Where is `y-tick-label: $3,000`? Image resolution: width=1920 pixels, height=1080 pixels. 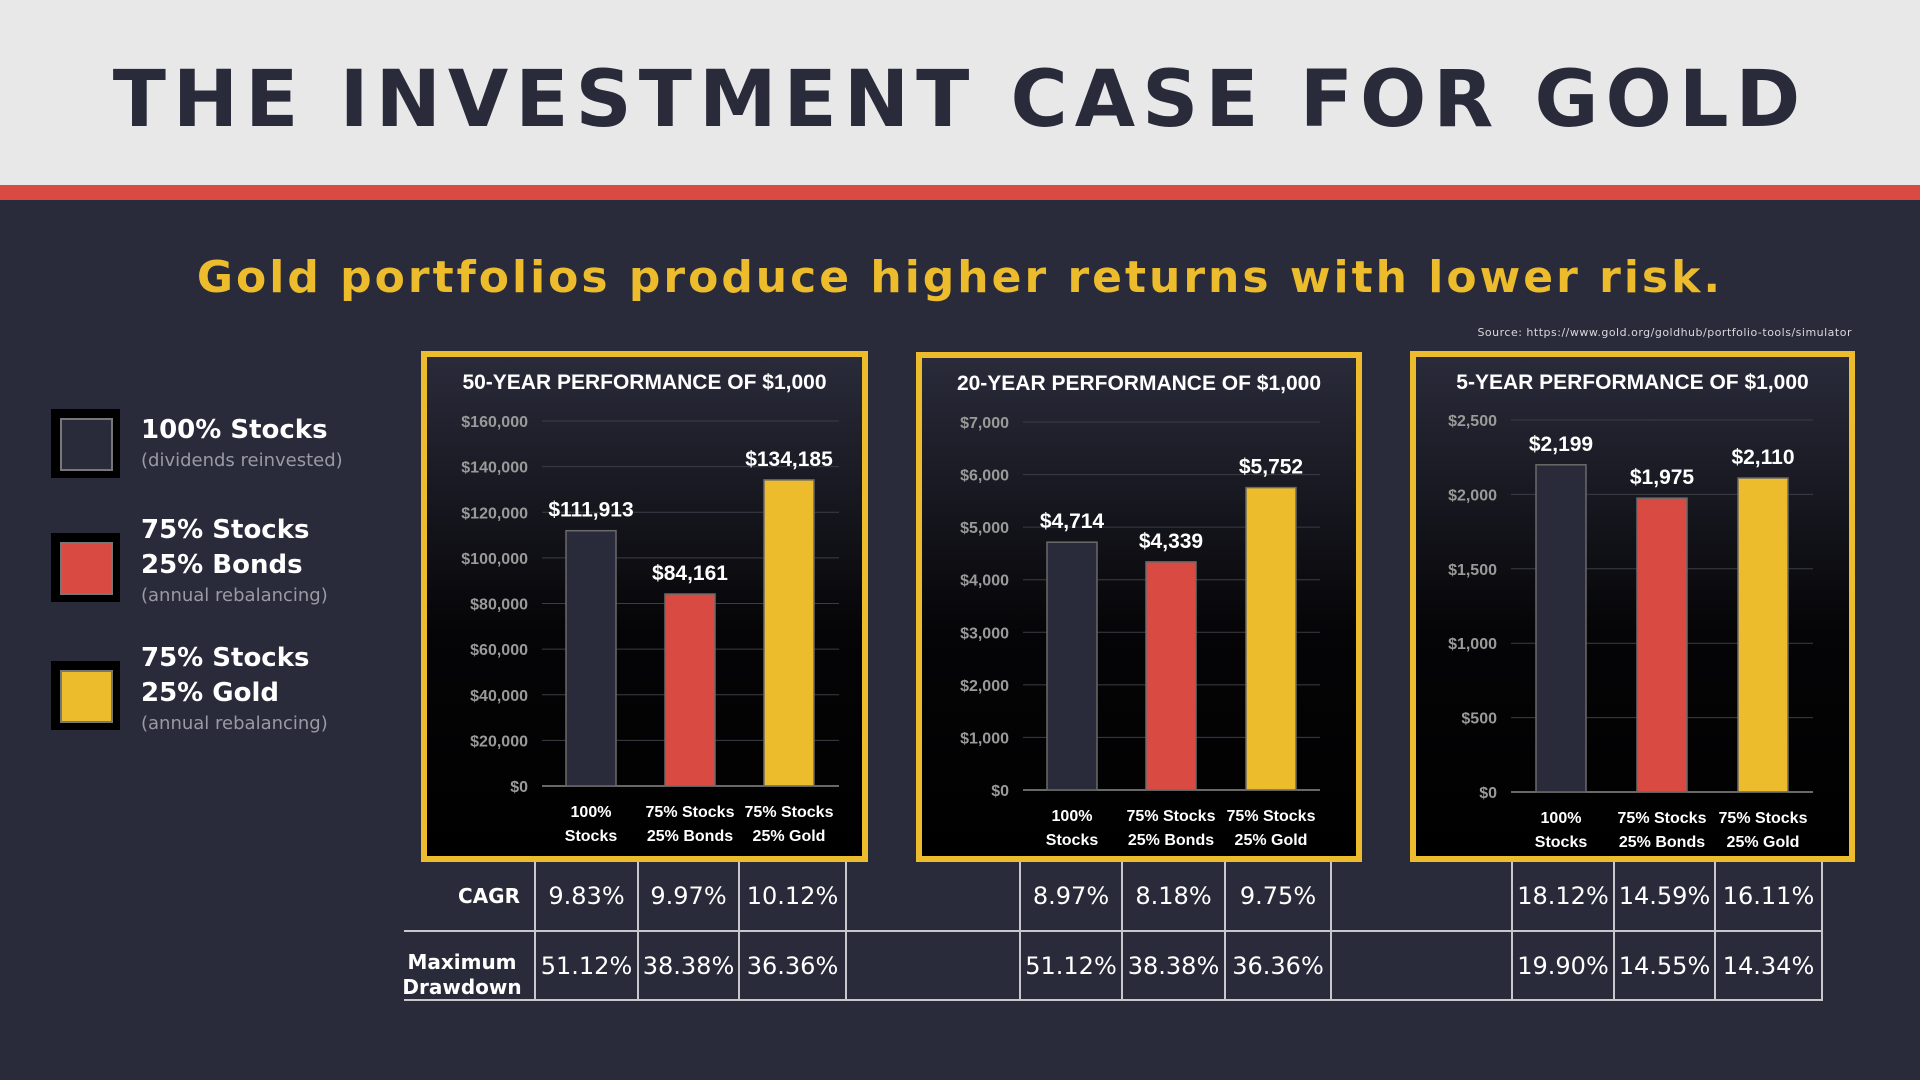
y-tick-label: $3,000 is located at coordinates (984, 633).